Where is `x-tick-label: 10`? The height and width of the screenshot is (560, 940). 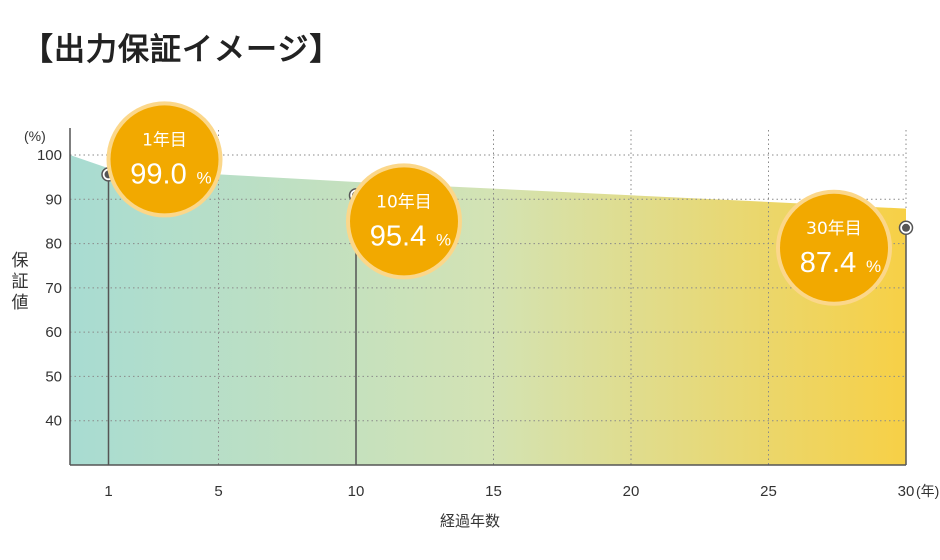
x-tick-label: 10 is located at coordinates (356, 491).